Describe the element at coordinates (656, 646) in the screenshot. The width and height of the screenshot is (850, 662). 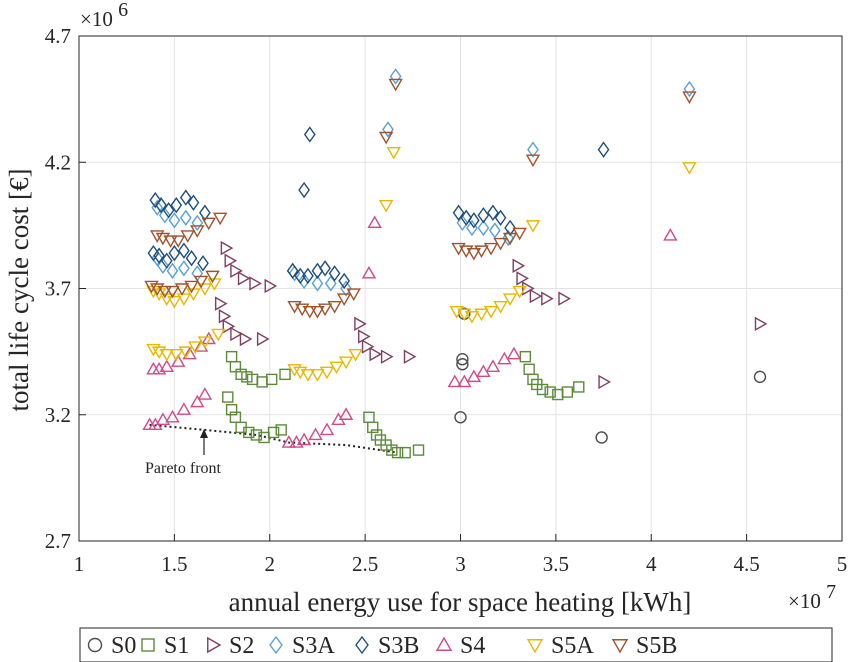
I see `legend-label-s5b: S5B` at that location.